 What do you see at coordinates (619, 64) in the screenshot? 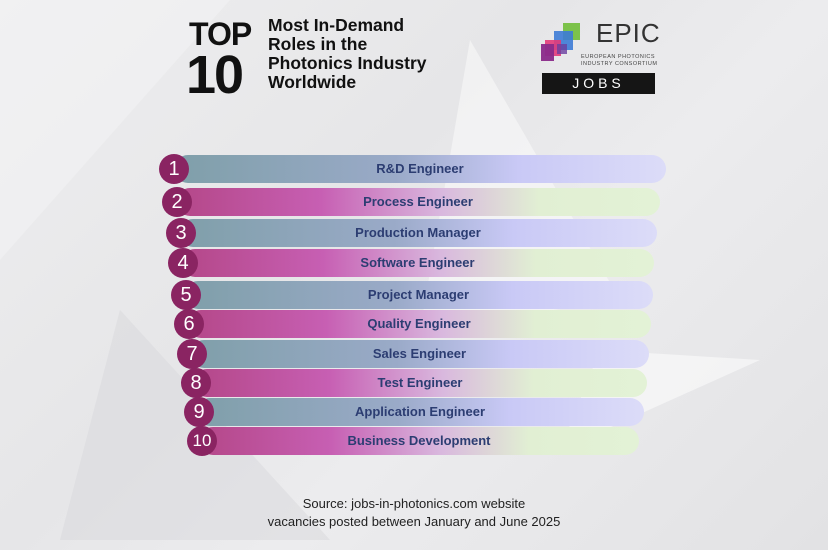
I see `epic-subtitle-line: INDUSTRY CONSORTIUM` at bounding box center [619, 64].